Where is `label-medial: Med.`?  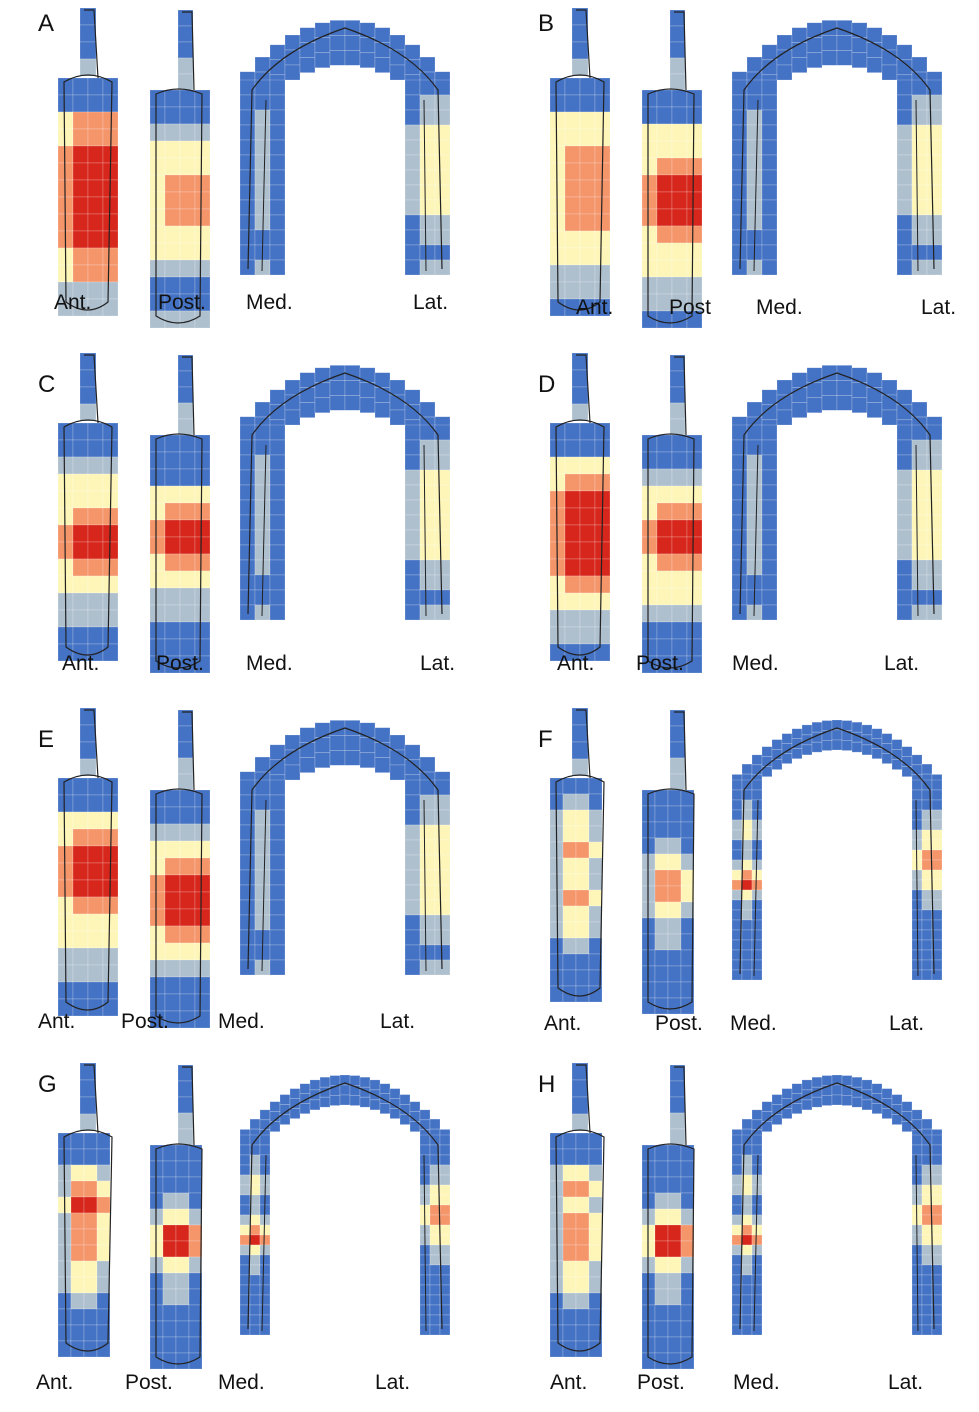
label-medial: Med. is located at coordinates (756, 1382).